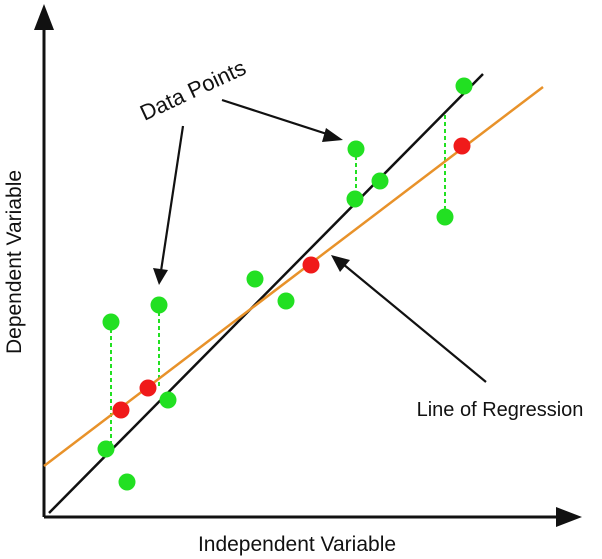 The image size is (602, 559). Describe the element at coordinates (172, 198) in the screenshot. I see `callout-arrow-to-lower-point` at that location.